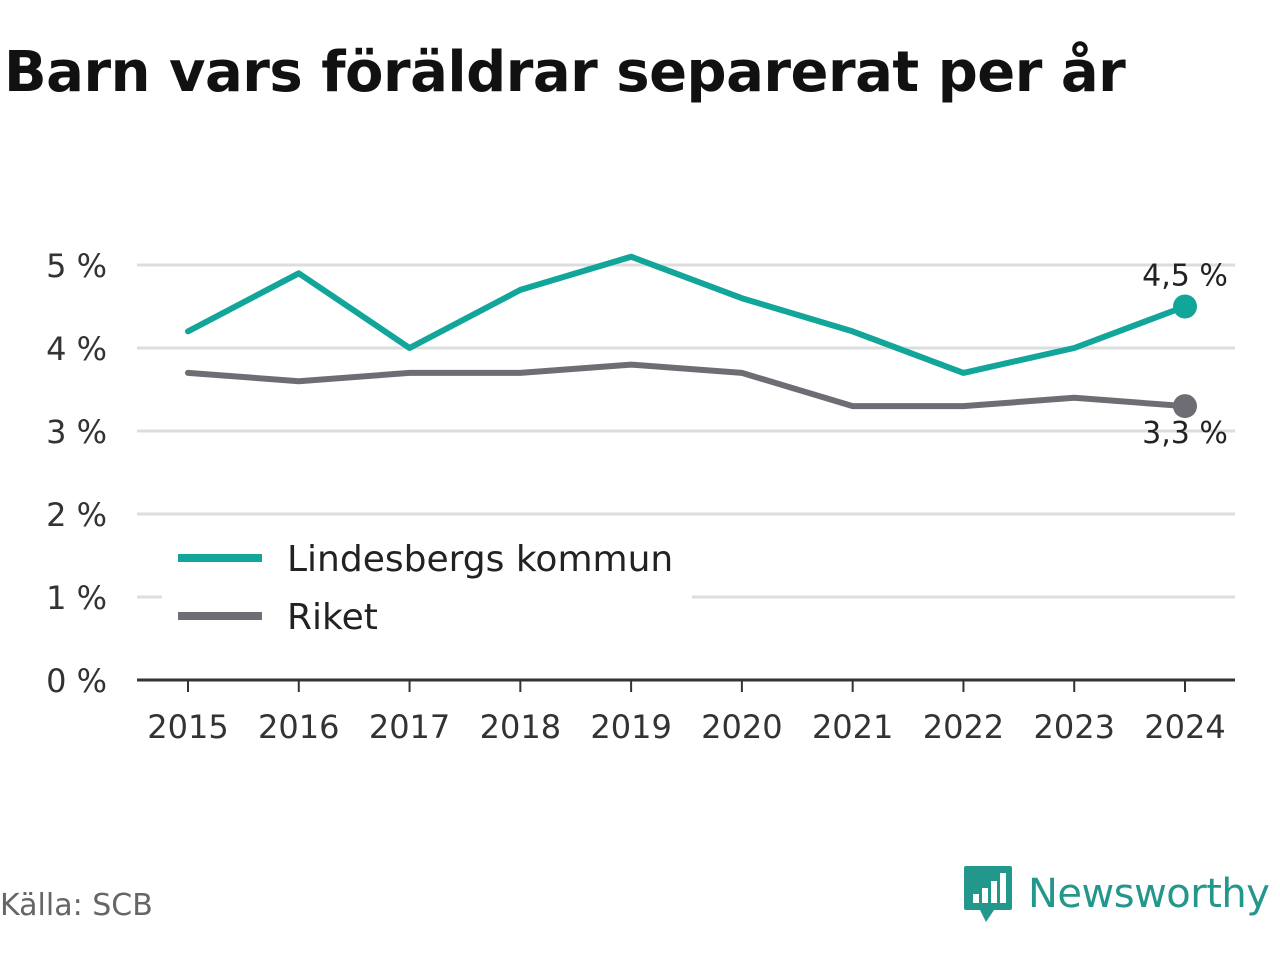 The height and width of the screenshot is (960, 1280). I want to click on legend-label: Lindesbergs kommun, so click(480, 559).